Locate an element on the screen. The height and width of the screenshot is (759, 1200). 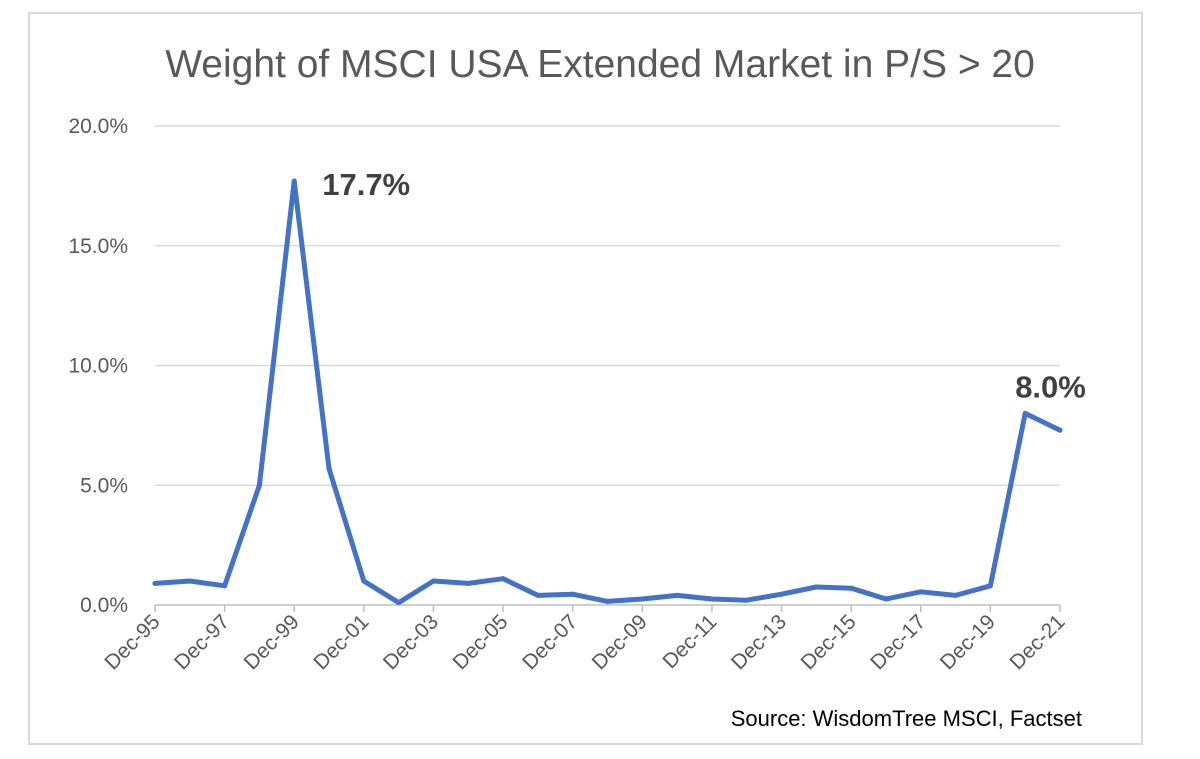
x-tick-label: Dec-03 is located at coordinates (411, 642).